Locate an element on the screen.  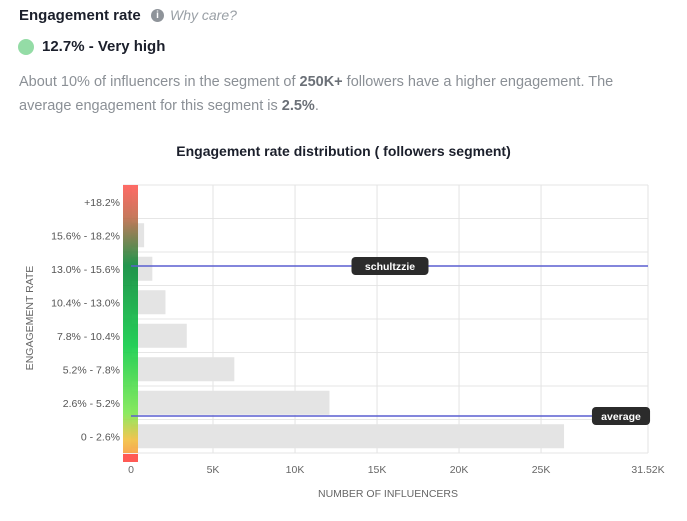
y-tick-label: 15.6% - 18.2% is located at coordinates (85, 236).